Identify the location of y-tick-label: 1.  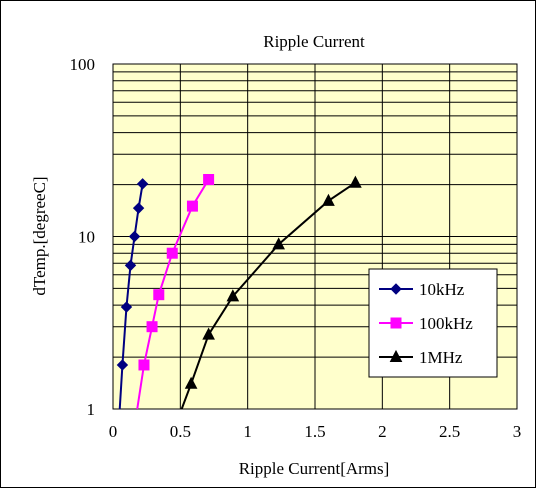
(91, 409).